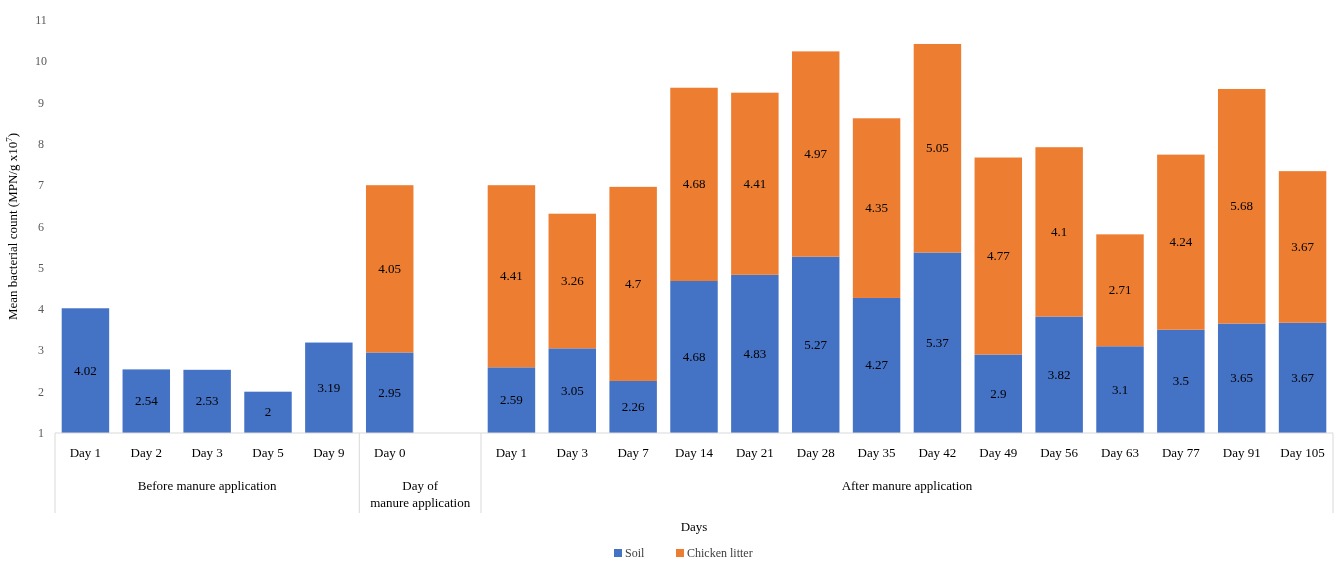 The height and width of the screenshot is (567, 1341). Describe the element at coordinates (876, 452) in the screenshot. I see `x-tick-label: Day 35` at that location.